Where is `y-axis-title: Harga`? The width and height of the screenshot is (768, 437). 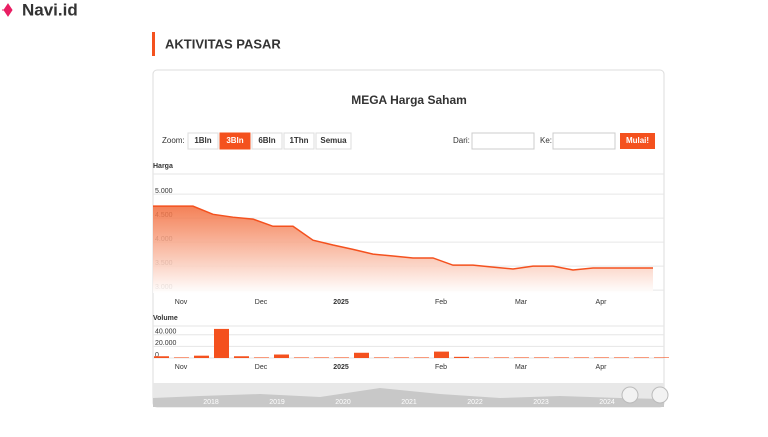
y-axis-title: Harga is located at coordinates (163, 166).